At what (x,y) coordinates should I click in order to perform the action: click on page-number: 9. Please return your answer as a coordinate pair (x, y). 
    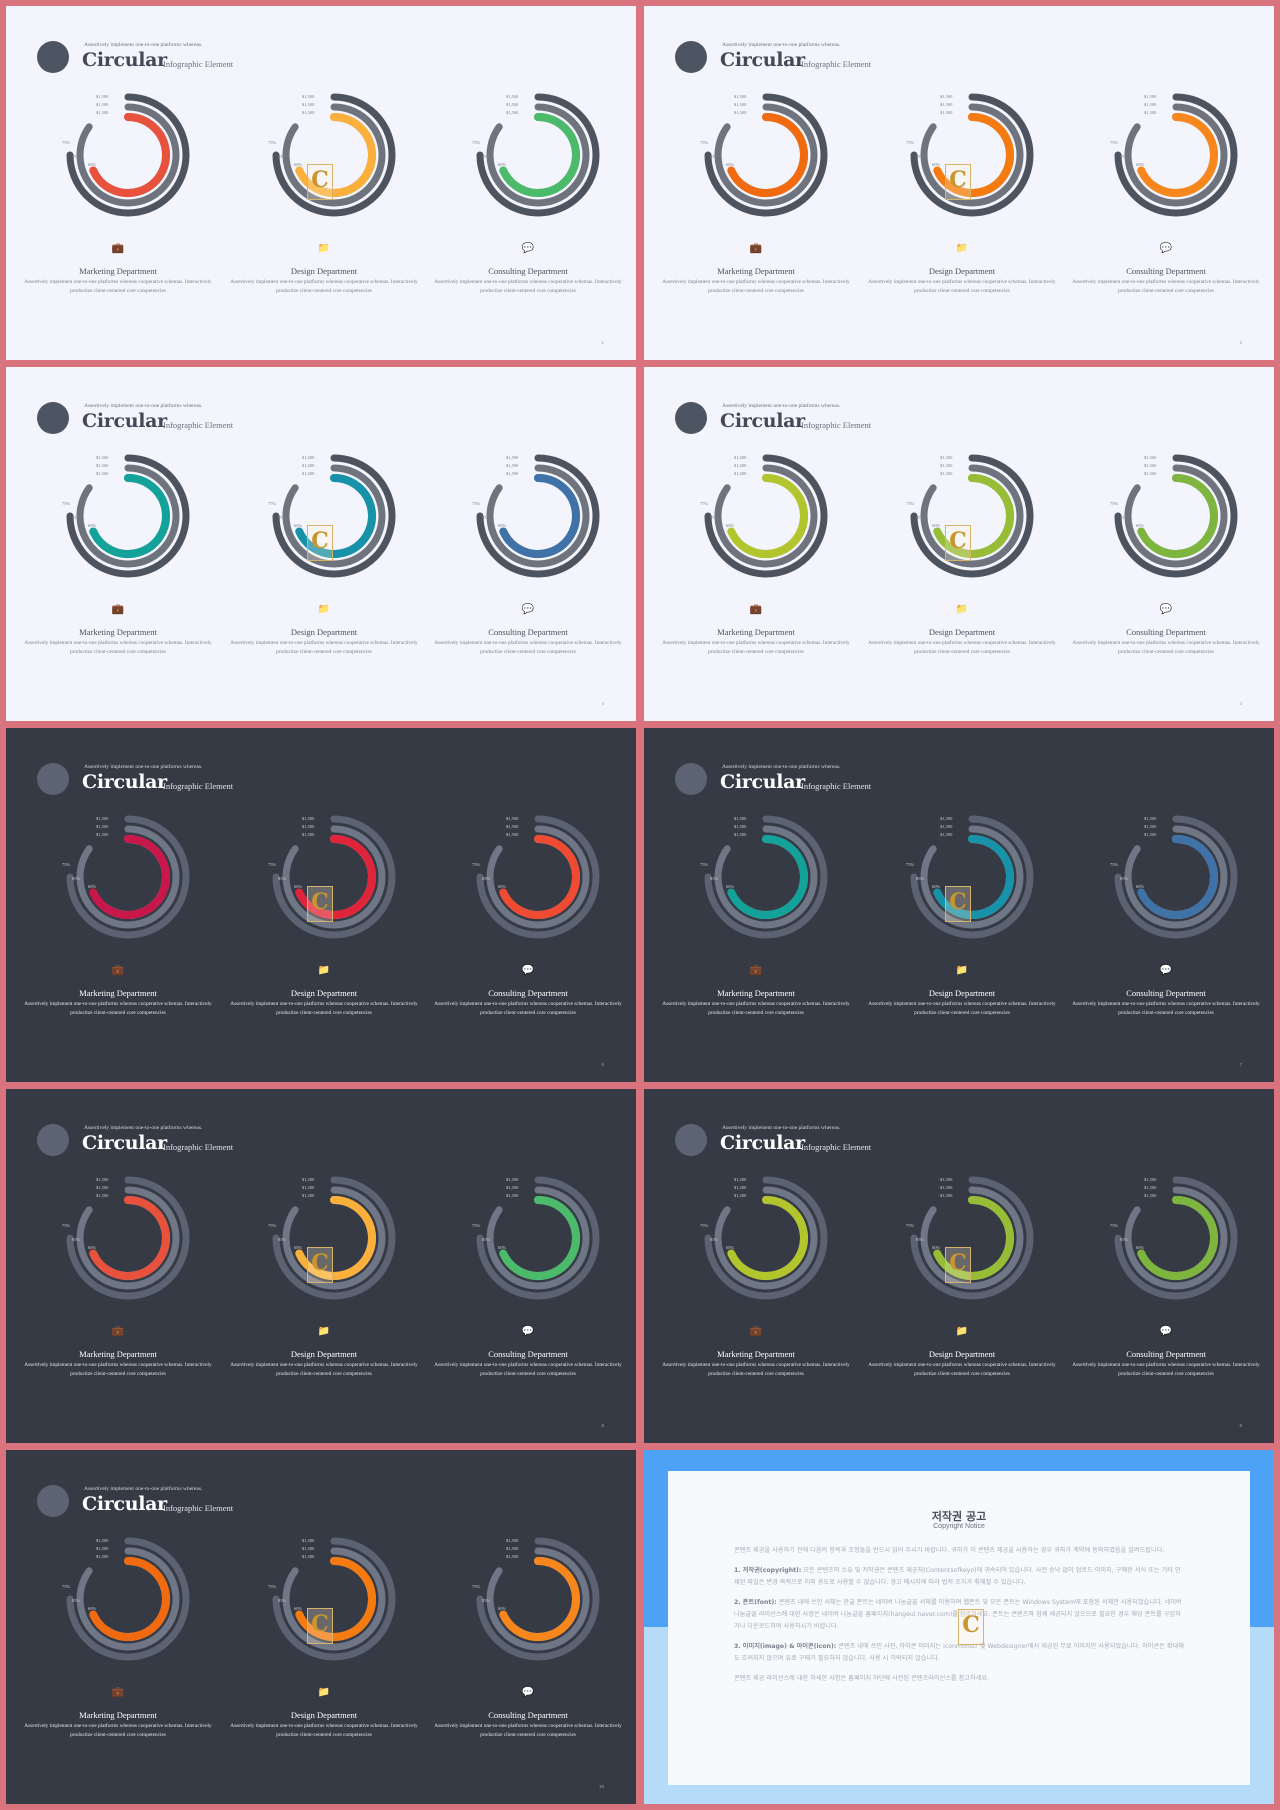
    Looking at the image, I should click on (1240, 1425).